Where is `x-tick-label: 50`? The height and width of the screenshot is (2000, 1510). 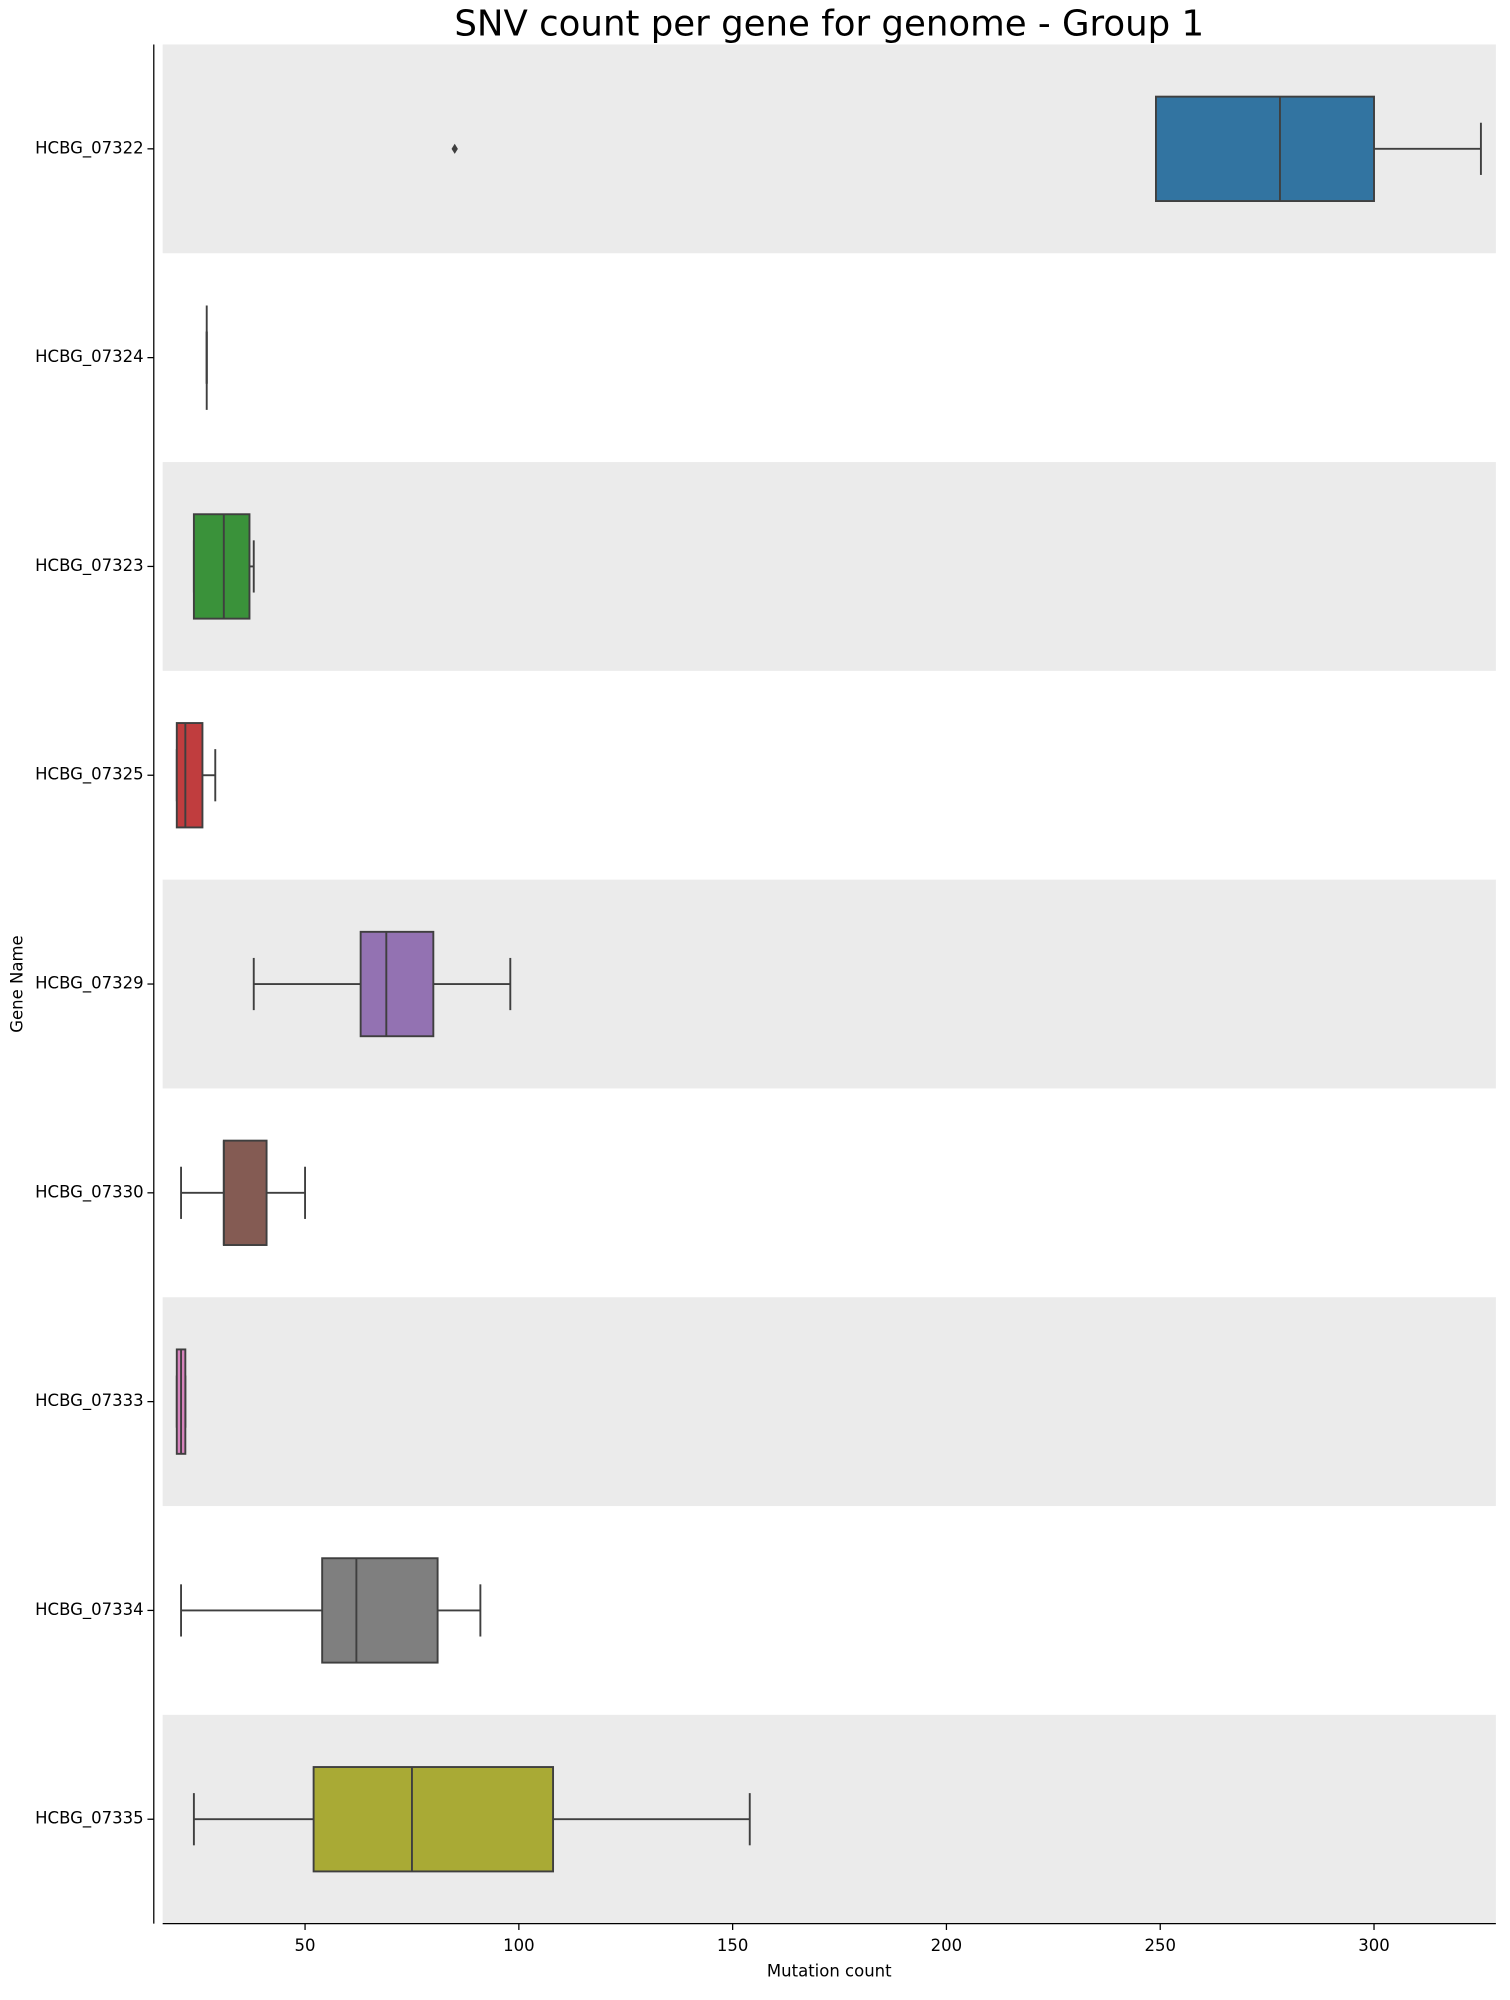
x-tick-label: 50 is located at coordinates (305, 1945).